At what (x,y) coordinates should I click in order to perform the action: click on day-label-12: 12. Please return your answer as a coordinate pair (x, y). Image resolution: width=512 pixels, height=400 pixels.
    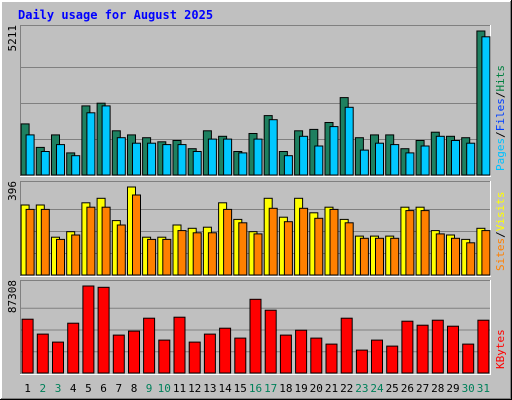
    Looking at the image, I should click on (194, 388).